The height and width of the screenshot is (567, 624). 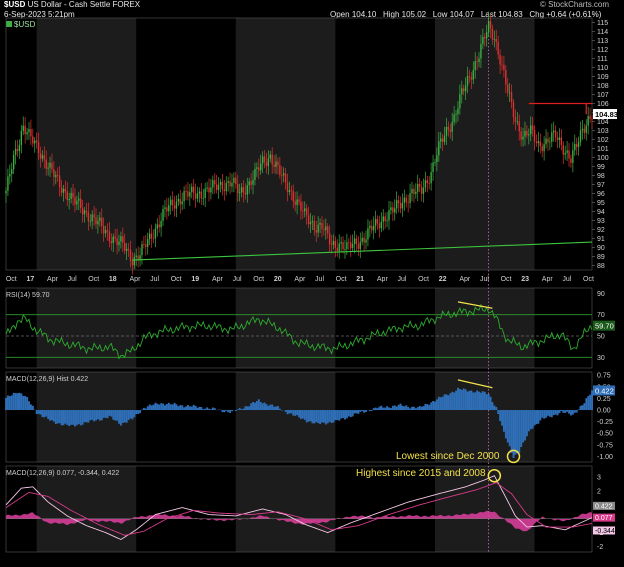 I want to click on high-value: 105.02, so click(x=414, y=14).